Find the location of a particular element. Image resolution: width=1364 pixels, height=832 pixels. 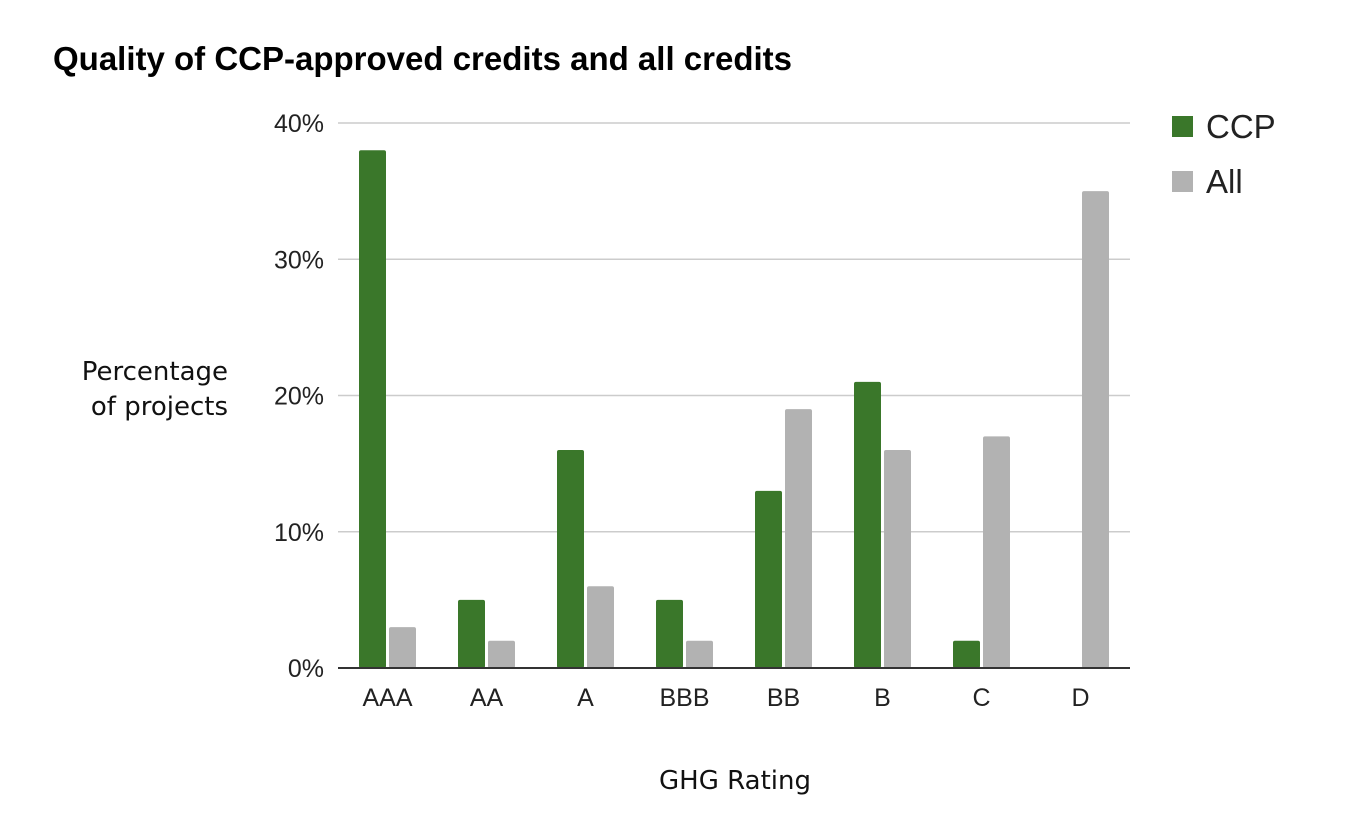

legend: CCP All is located at coordinates (1224, 154).